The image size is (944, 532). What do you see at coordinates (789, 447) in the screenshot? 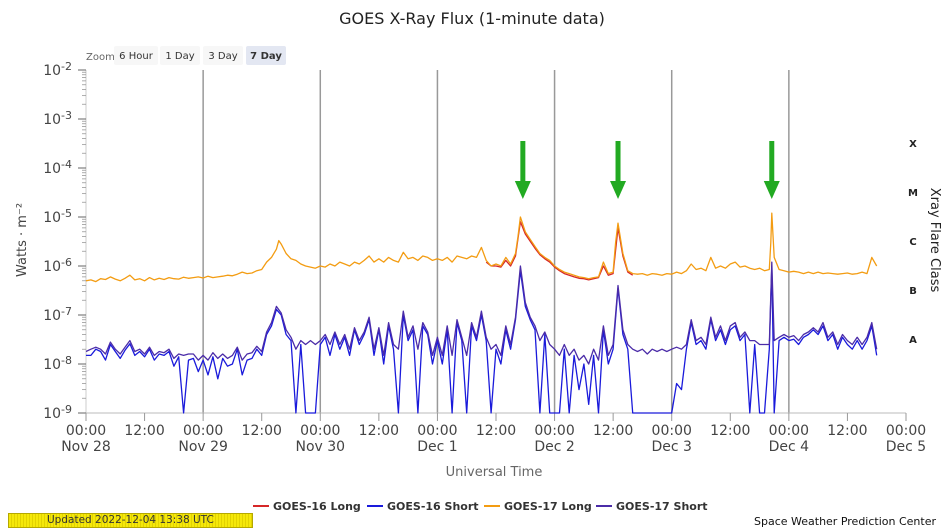
I see `x-tick-date-label: Dec 4` at bounding box center [789, 447].